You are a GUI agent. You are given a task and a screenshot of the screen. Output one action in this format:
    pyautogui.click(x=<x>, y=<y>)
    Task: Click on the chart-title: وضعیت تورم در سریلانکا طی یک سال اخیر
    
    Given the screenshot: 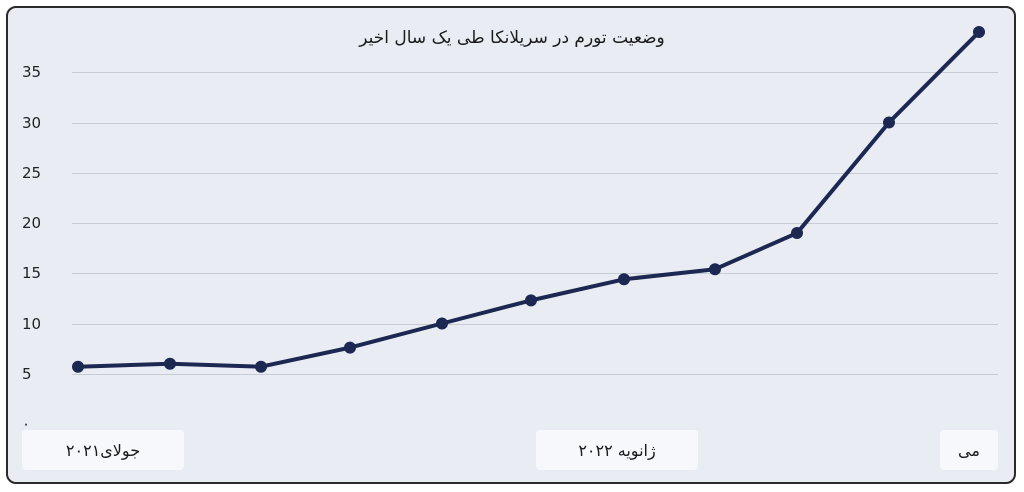 What is the action you would take?
    pyautogui.click(x=512, y=38)
    